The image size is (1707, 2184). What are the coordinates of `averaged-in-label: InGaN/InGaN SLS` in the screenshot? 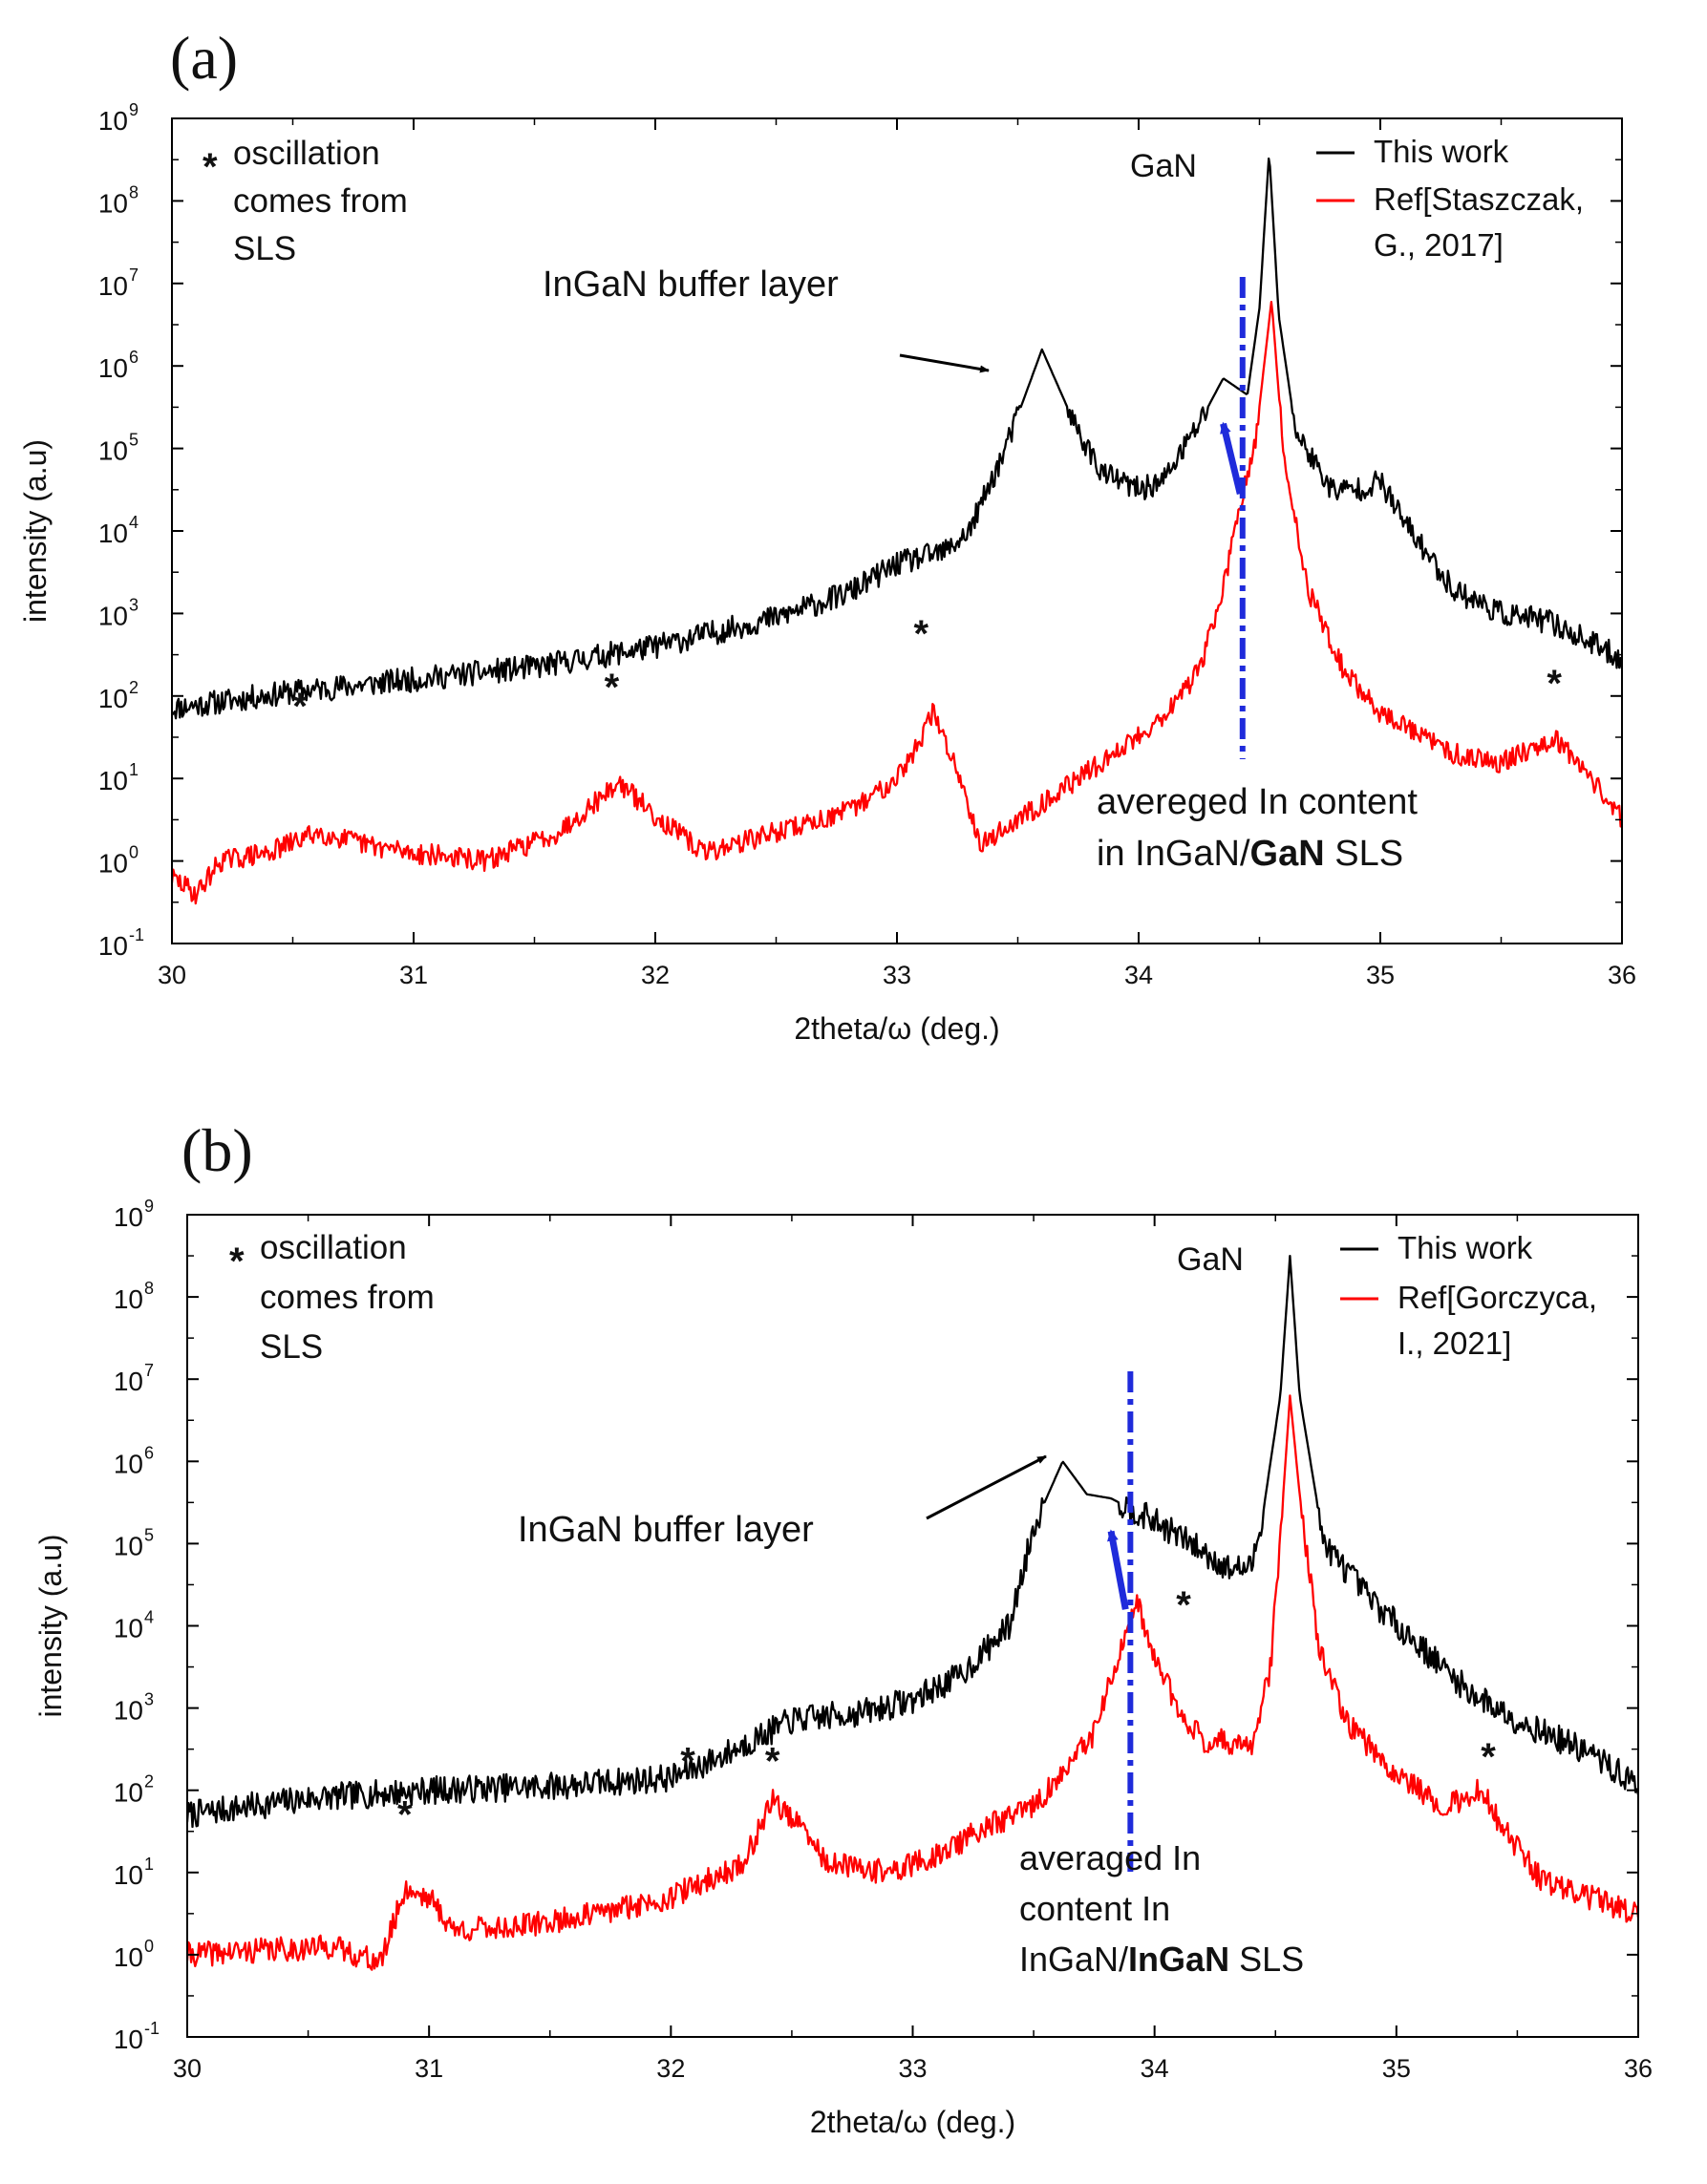 It's located at (1161, 1959).